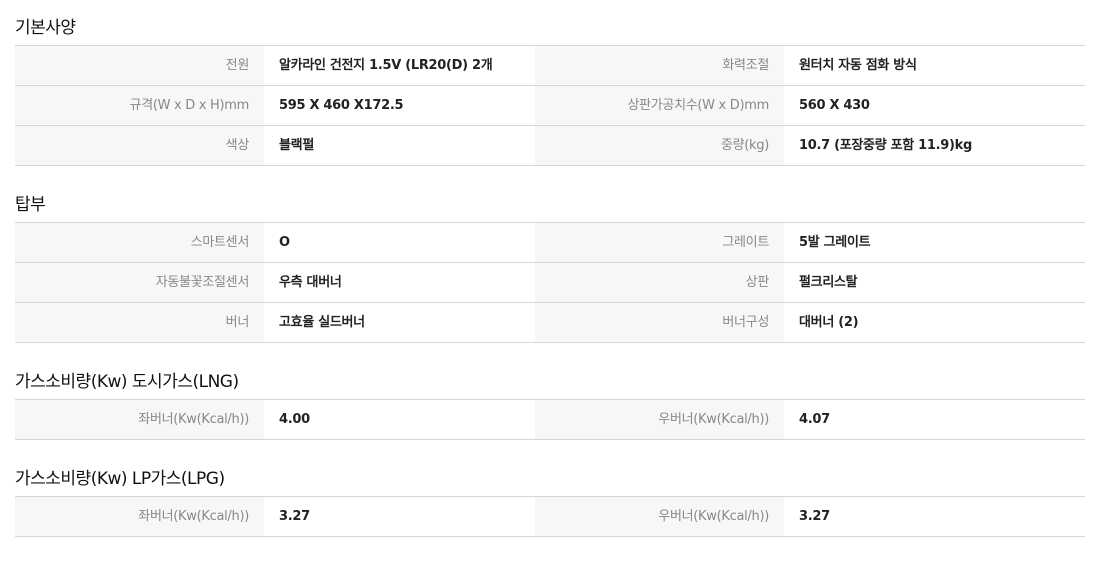 Image resolution: width=1100 pixels, height=578 pixels. Describe the element at coordinates (139, 242) in the screenshot. I see `spec-label: 스마트센서` at that location.